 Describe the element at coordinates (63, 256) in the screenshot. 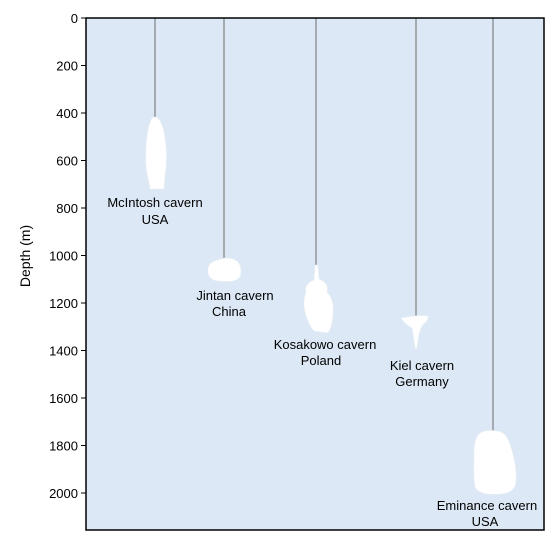

I see `y-tick-label: 1000` at that location.